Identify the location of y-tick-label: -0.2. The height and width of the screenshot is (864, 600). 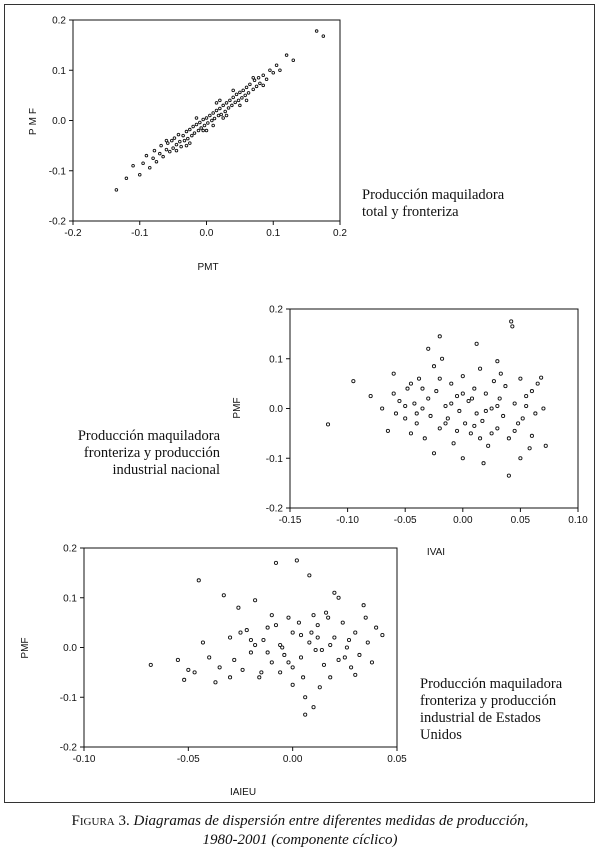
(69, 748).